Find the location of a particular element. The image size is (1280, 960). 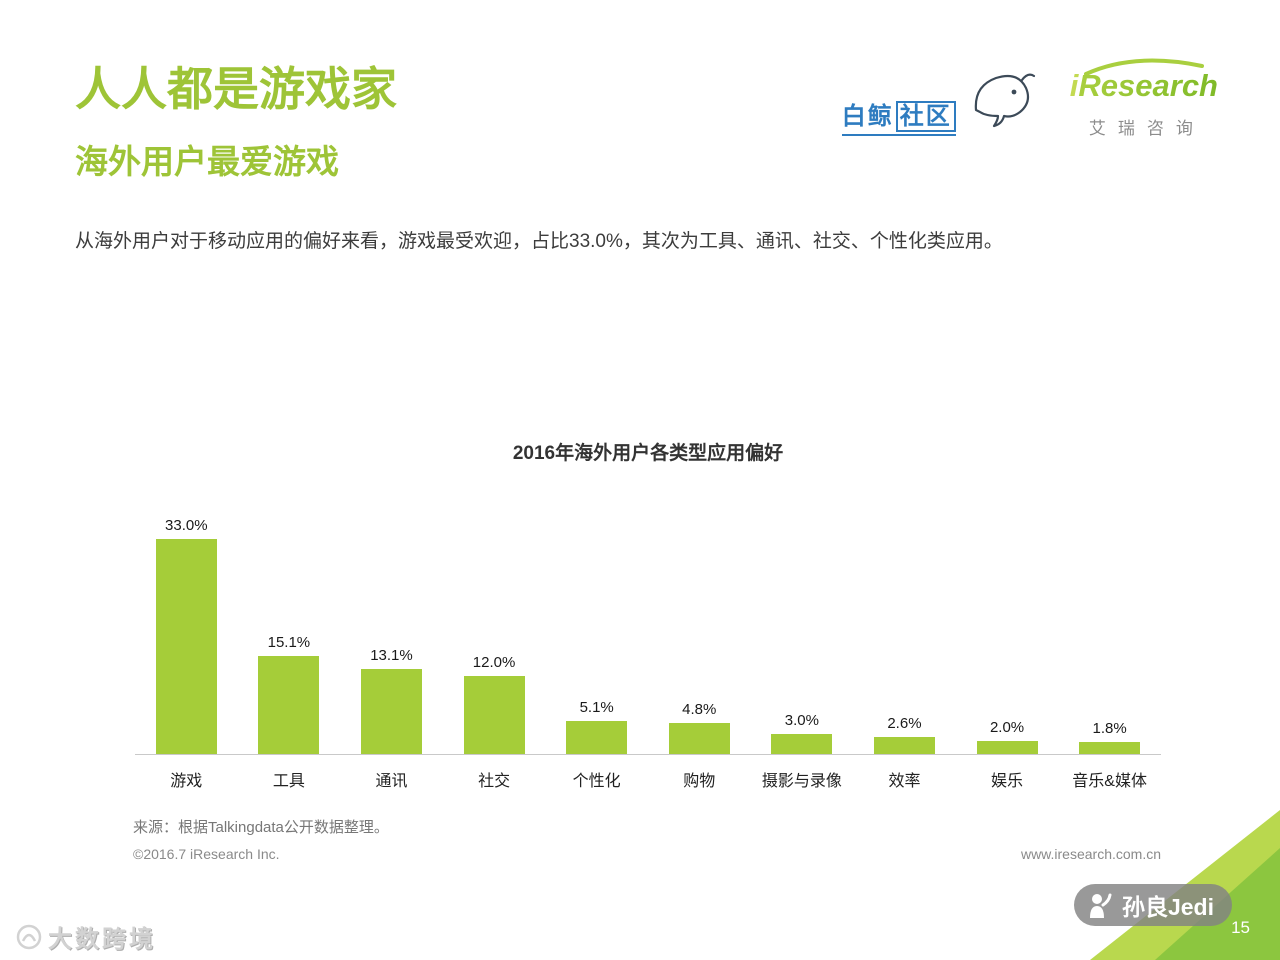

bar-category-label: 个性化 is located at coordinates (596, 781).